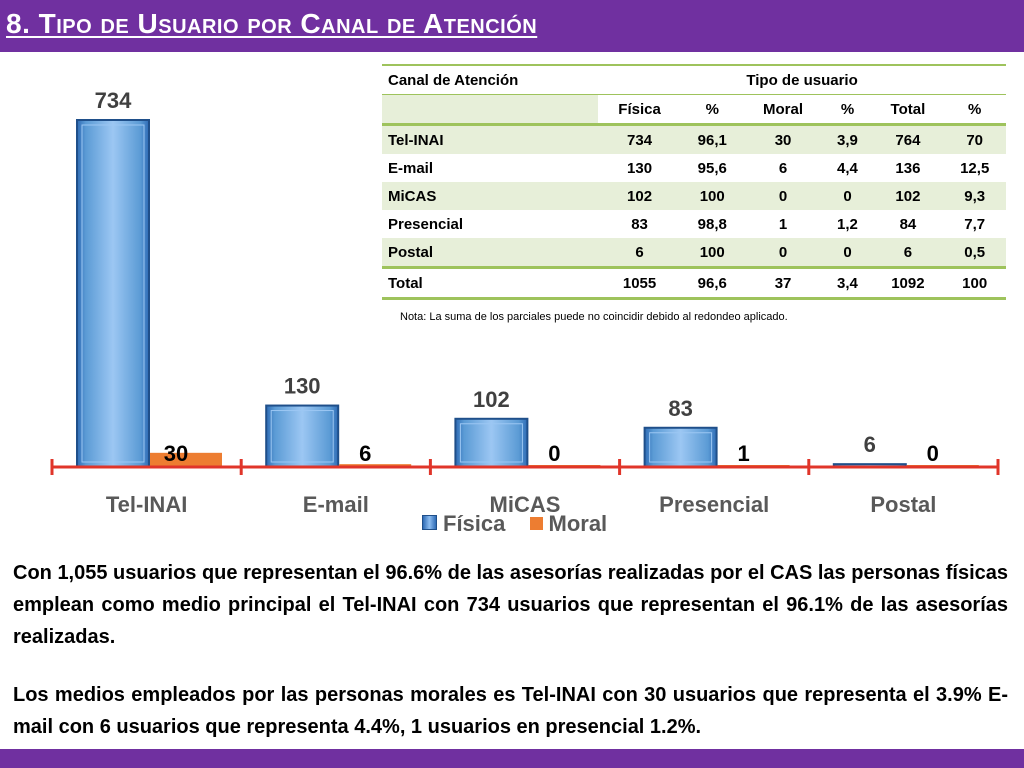 The width and height of the screenshot is (1024, 768). I want to click on legend-swatch-moral, so click(536, 523).